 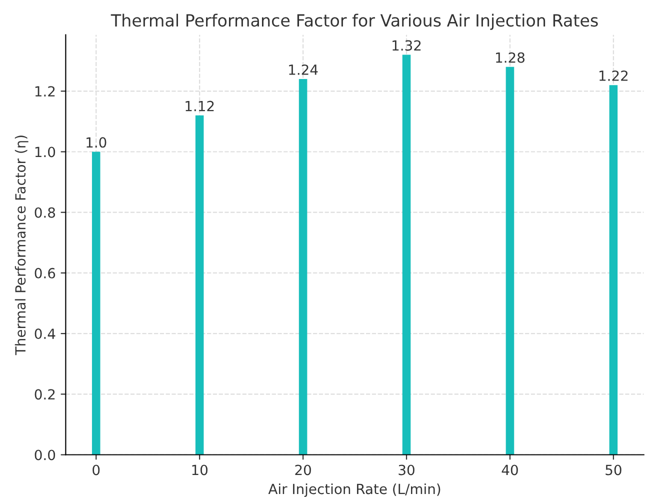 What do you see at coordinates (303, 69) in the screenshot?
I see `text: 1.24` at bounding box center [303, 69].